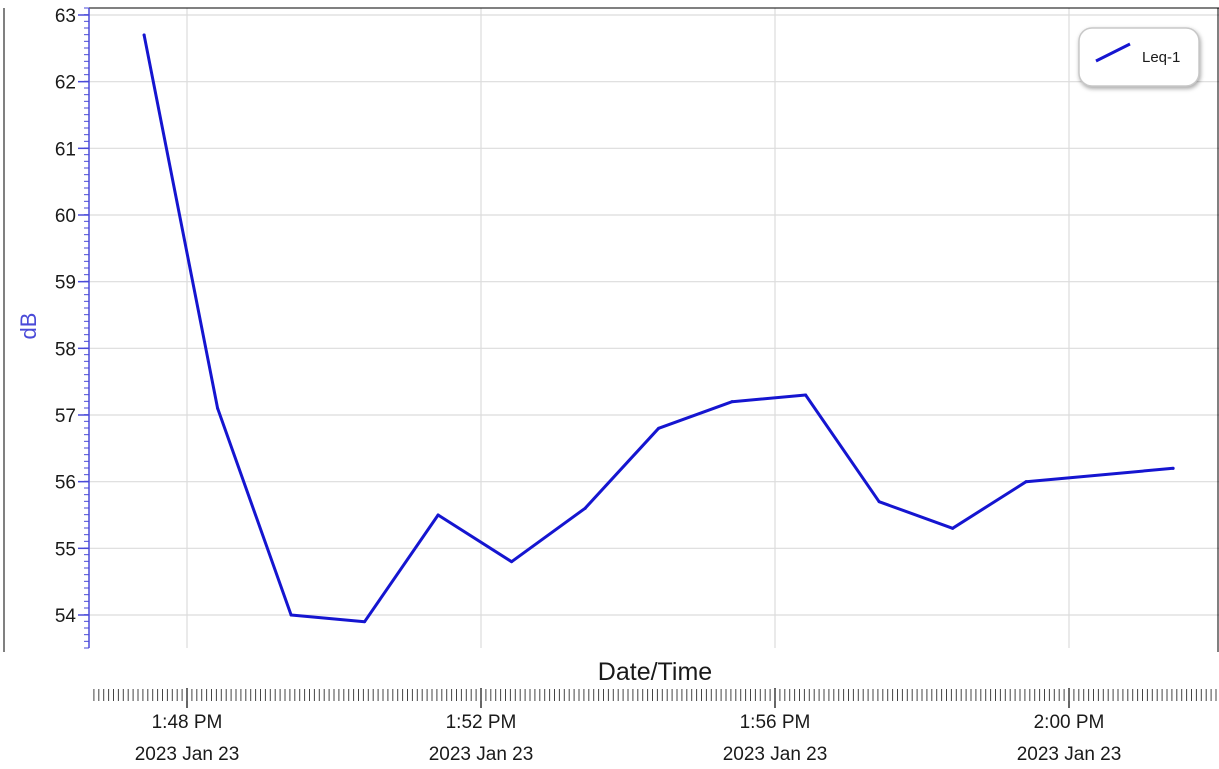  What do you see at coordinates (1069, 722) in the screenshot?
I see `x-tick-time-label: 2:00 PM` at bounding box center [1069, 722].